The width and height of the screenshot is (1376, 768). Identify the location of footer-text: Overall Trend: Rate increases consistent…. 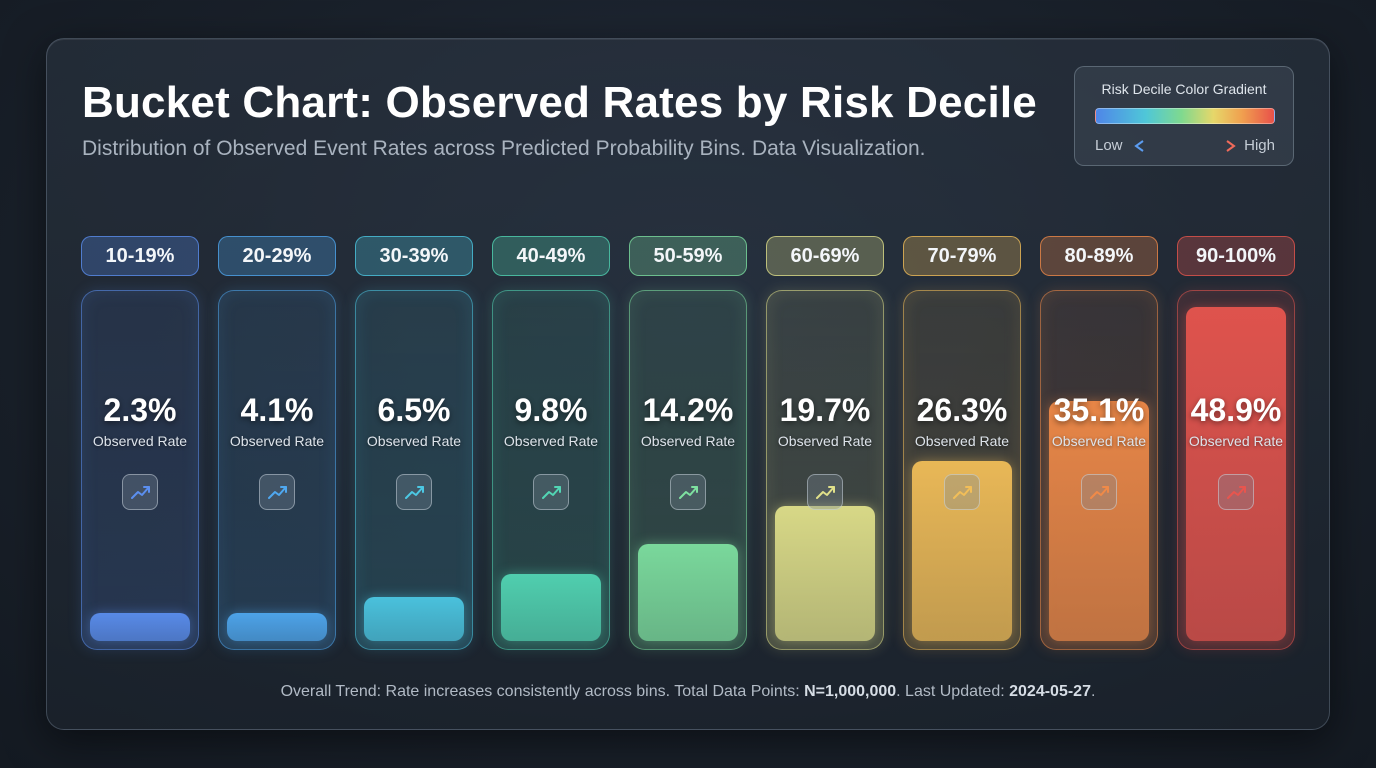
(542, 691).